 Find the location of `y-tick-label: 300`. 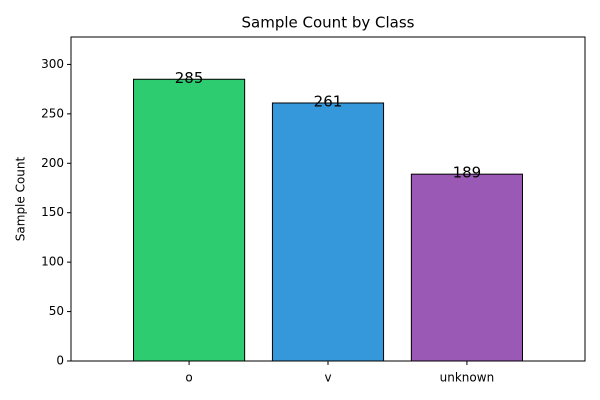

y-tick-label: 300 is located at coordinates (52, 64).